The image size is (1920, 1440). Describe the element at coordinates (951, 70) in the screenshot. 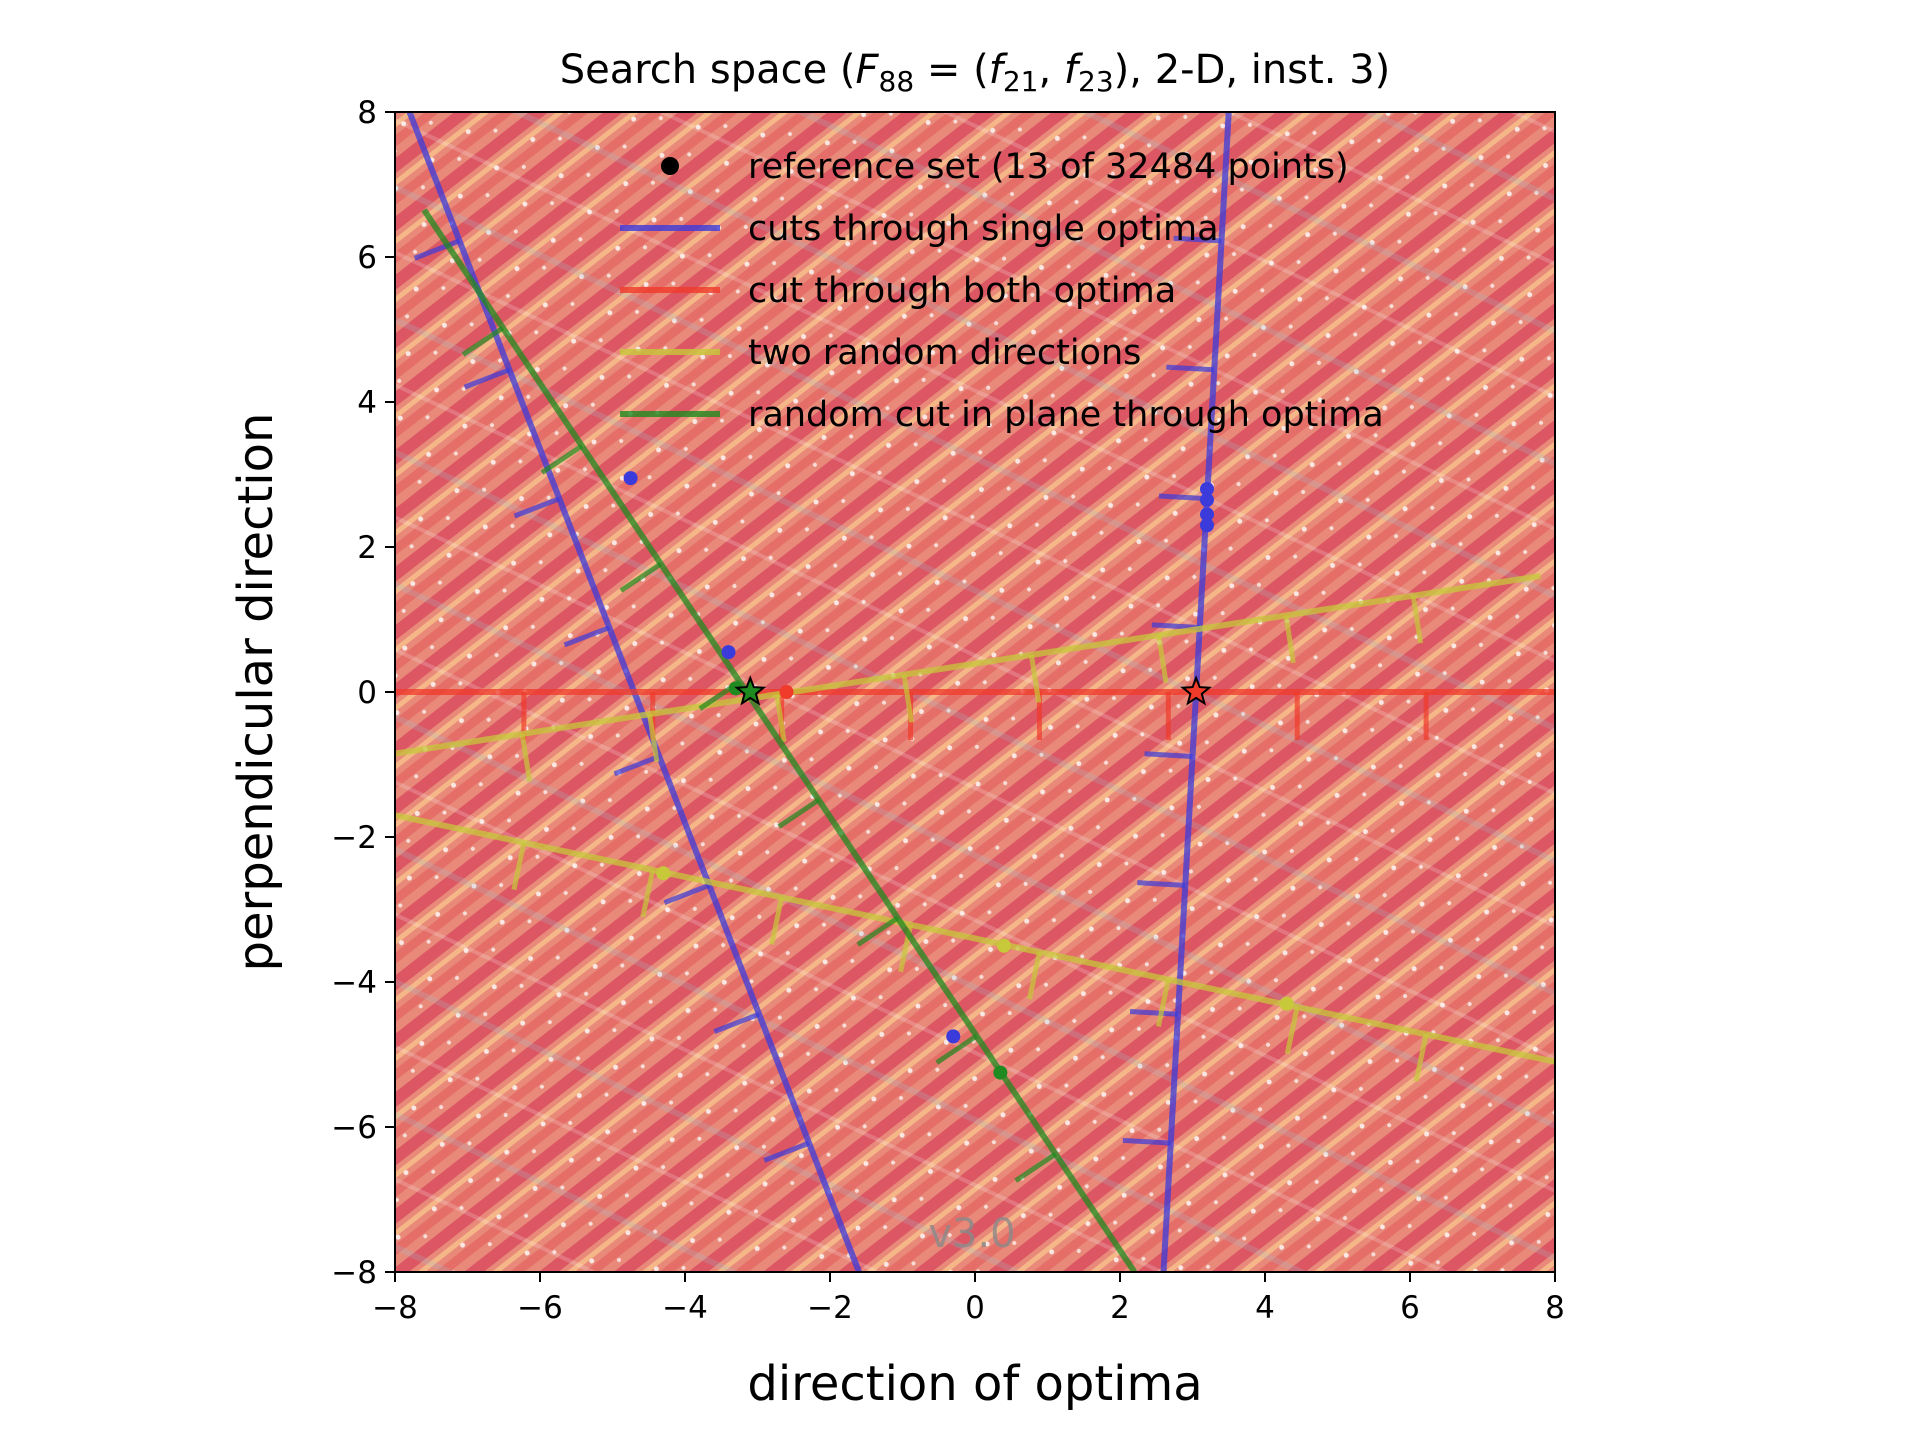

I see `title-equals: = (` at that location.